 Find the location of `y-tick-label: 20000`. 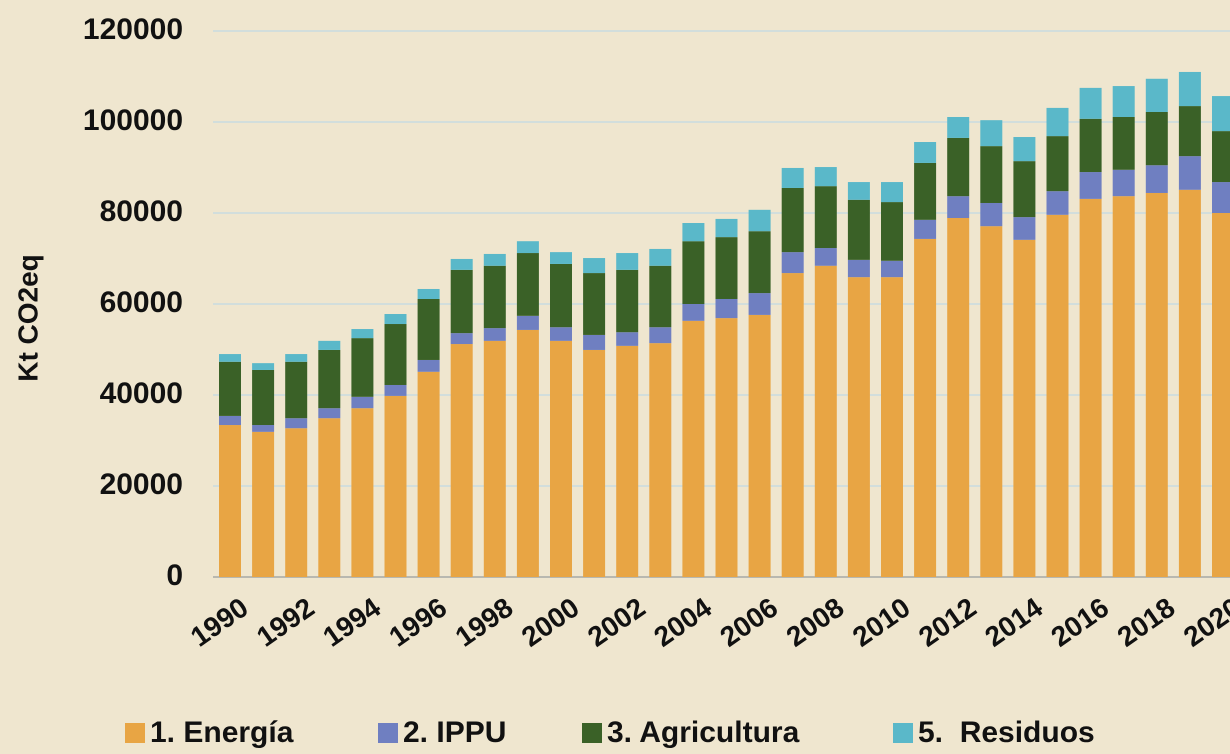

y-tick-label: 20000 is located at coordinates (141, 484).